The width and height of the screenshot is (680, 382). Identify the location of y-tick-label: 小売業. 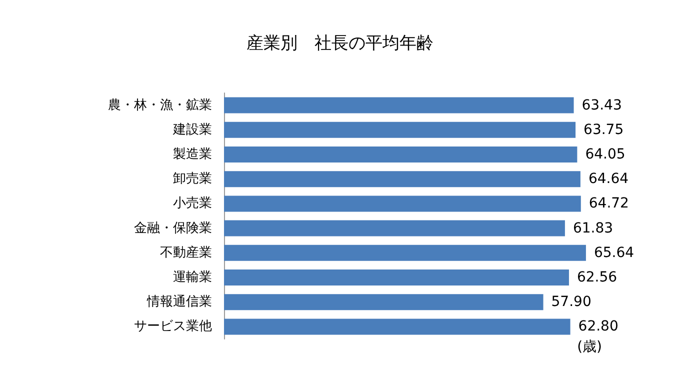
(192, 204).